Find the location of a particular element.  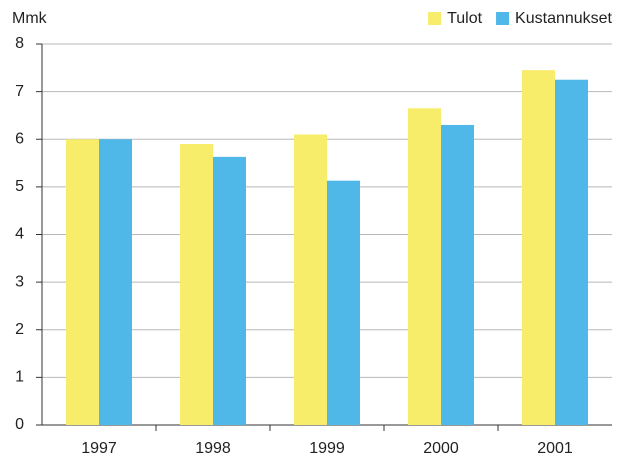

y-tick-label: 8 is located at coordinates (19, 43).